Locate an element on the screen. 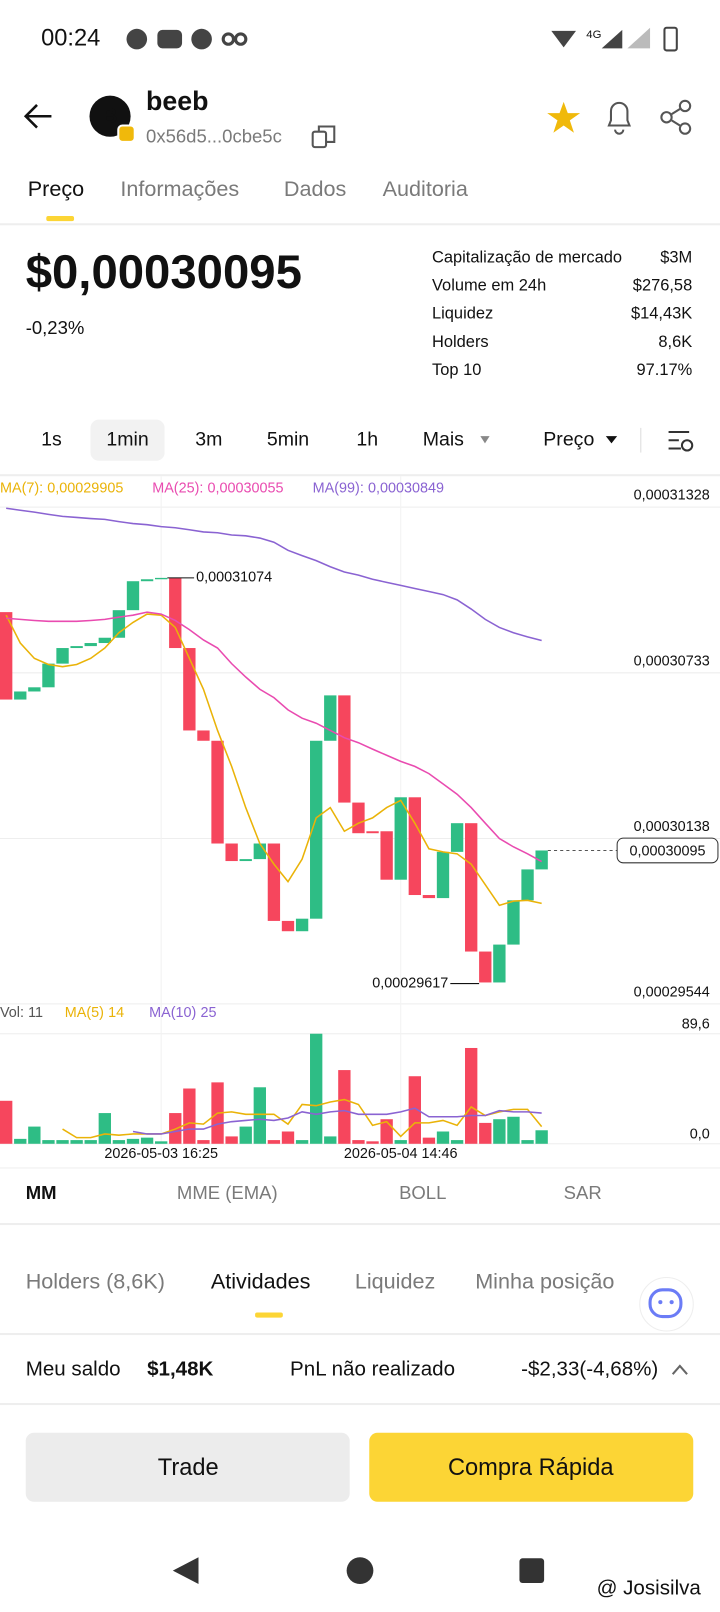 The height and width of the screenshot is (1612, 720). nav-home is located at coordinates (360, 1571).